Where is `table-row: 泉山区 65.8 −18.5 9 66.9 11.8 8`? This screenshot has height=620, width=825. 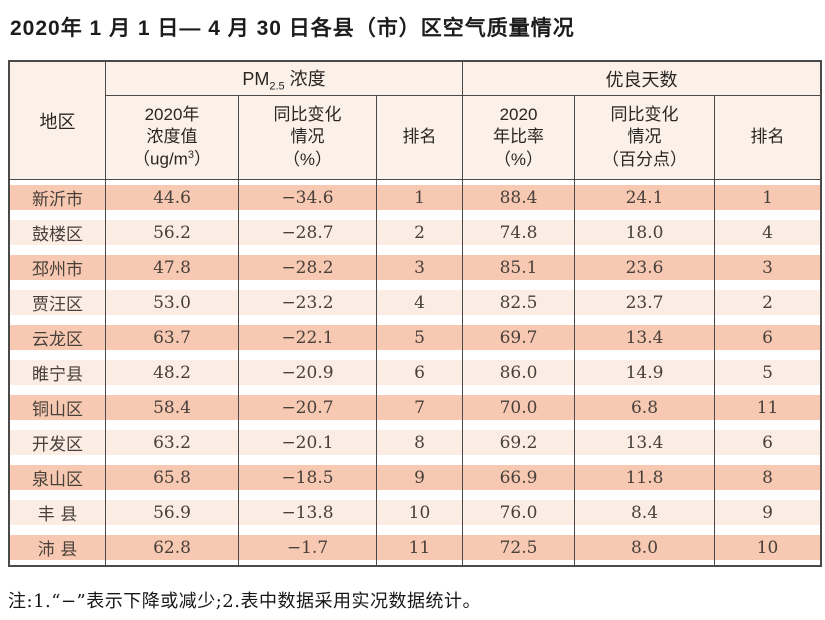 table-row: 泉山区 65.8 −18.5 9 66.9 11.8 8 is located at coordinates (415, 477).